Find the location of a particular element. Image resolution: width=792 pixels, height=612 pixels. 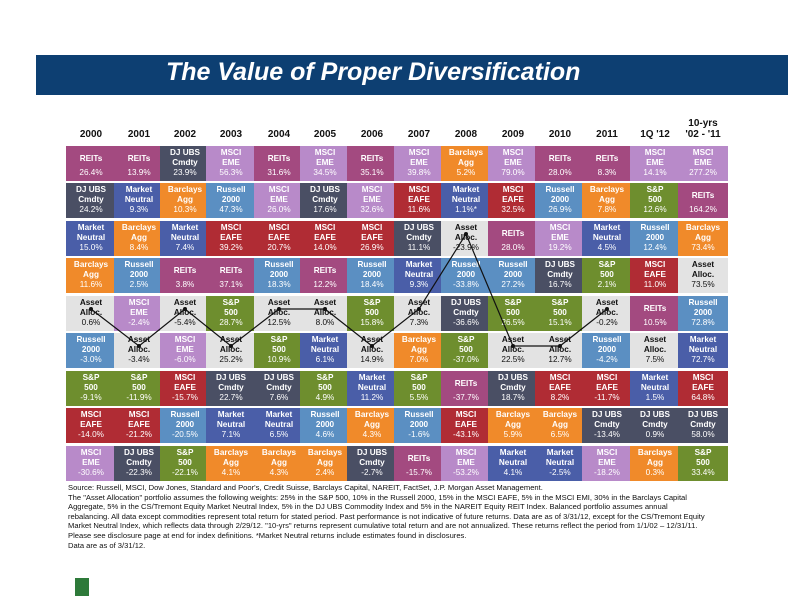

cell-2009-rank-6: Asset Alloc. 22.5% is located at coordinates (513, 350).